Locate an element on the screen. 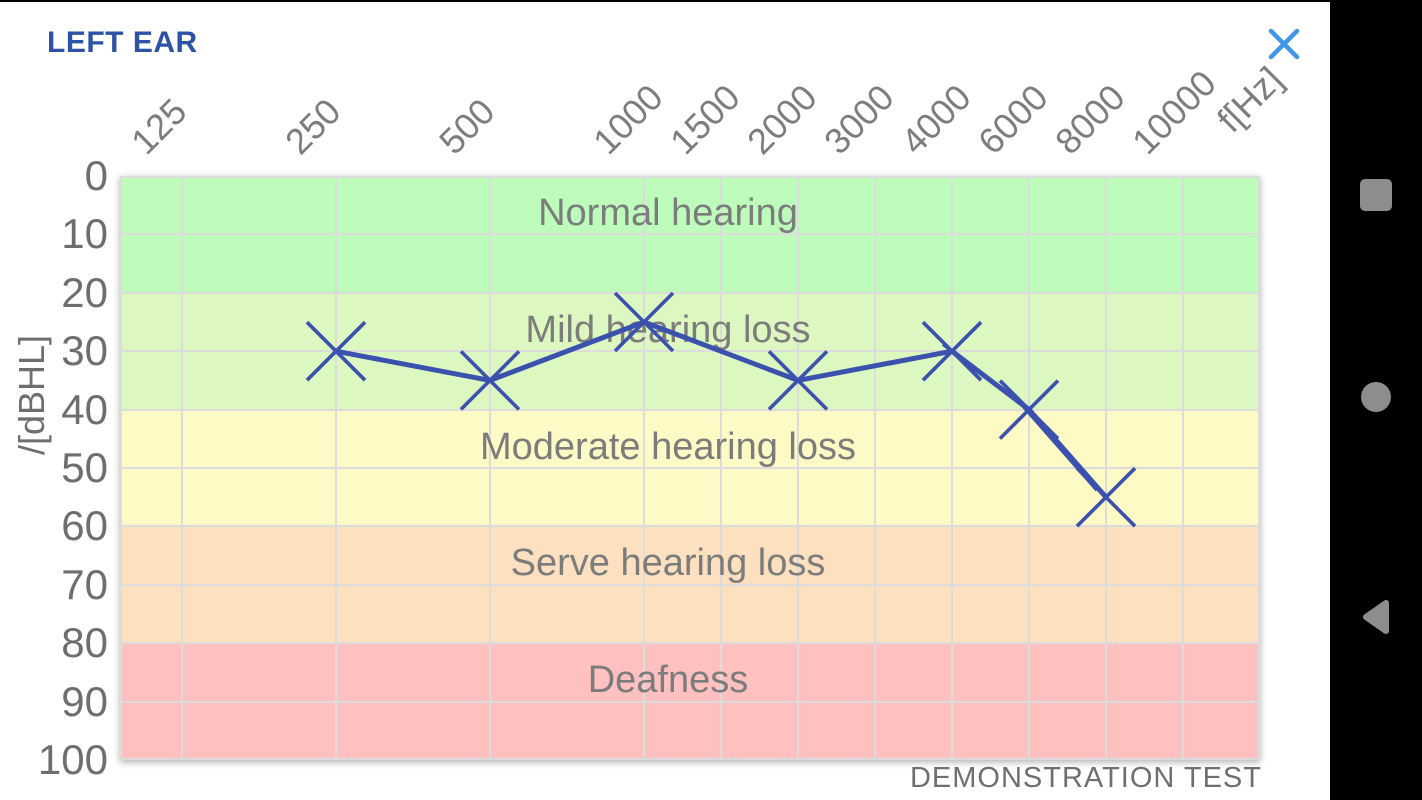 This screenshot has height=800, width=1422. y-tick-label: 40 is located at coordinates (84, 409).